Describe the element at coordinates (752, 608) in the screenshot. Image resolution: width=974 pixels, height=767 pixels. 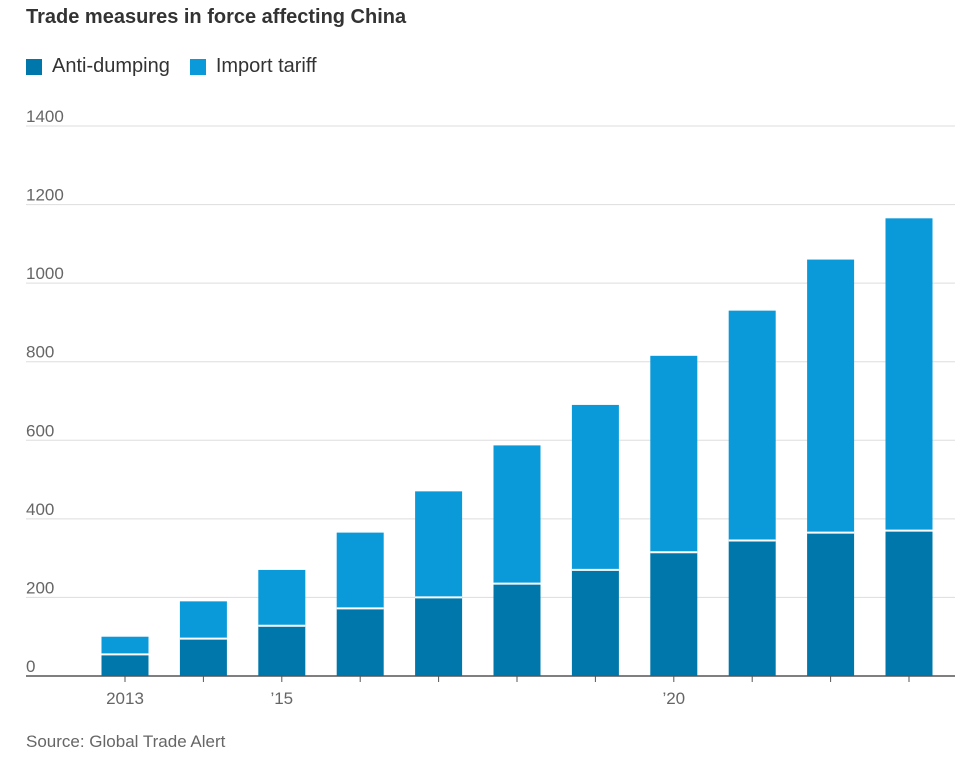
I see `bar-anti-dumping-2021` at that location.